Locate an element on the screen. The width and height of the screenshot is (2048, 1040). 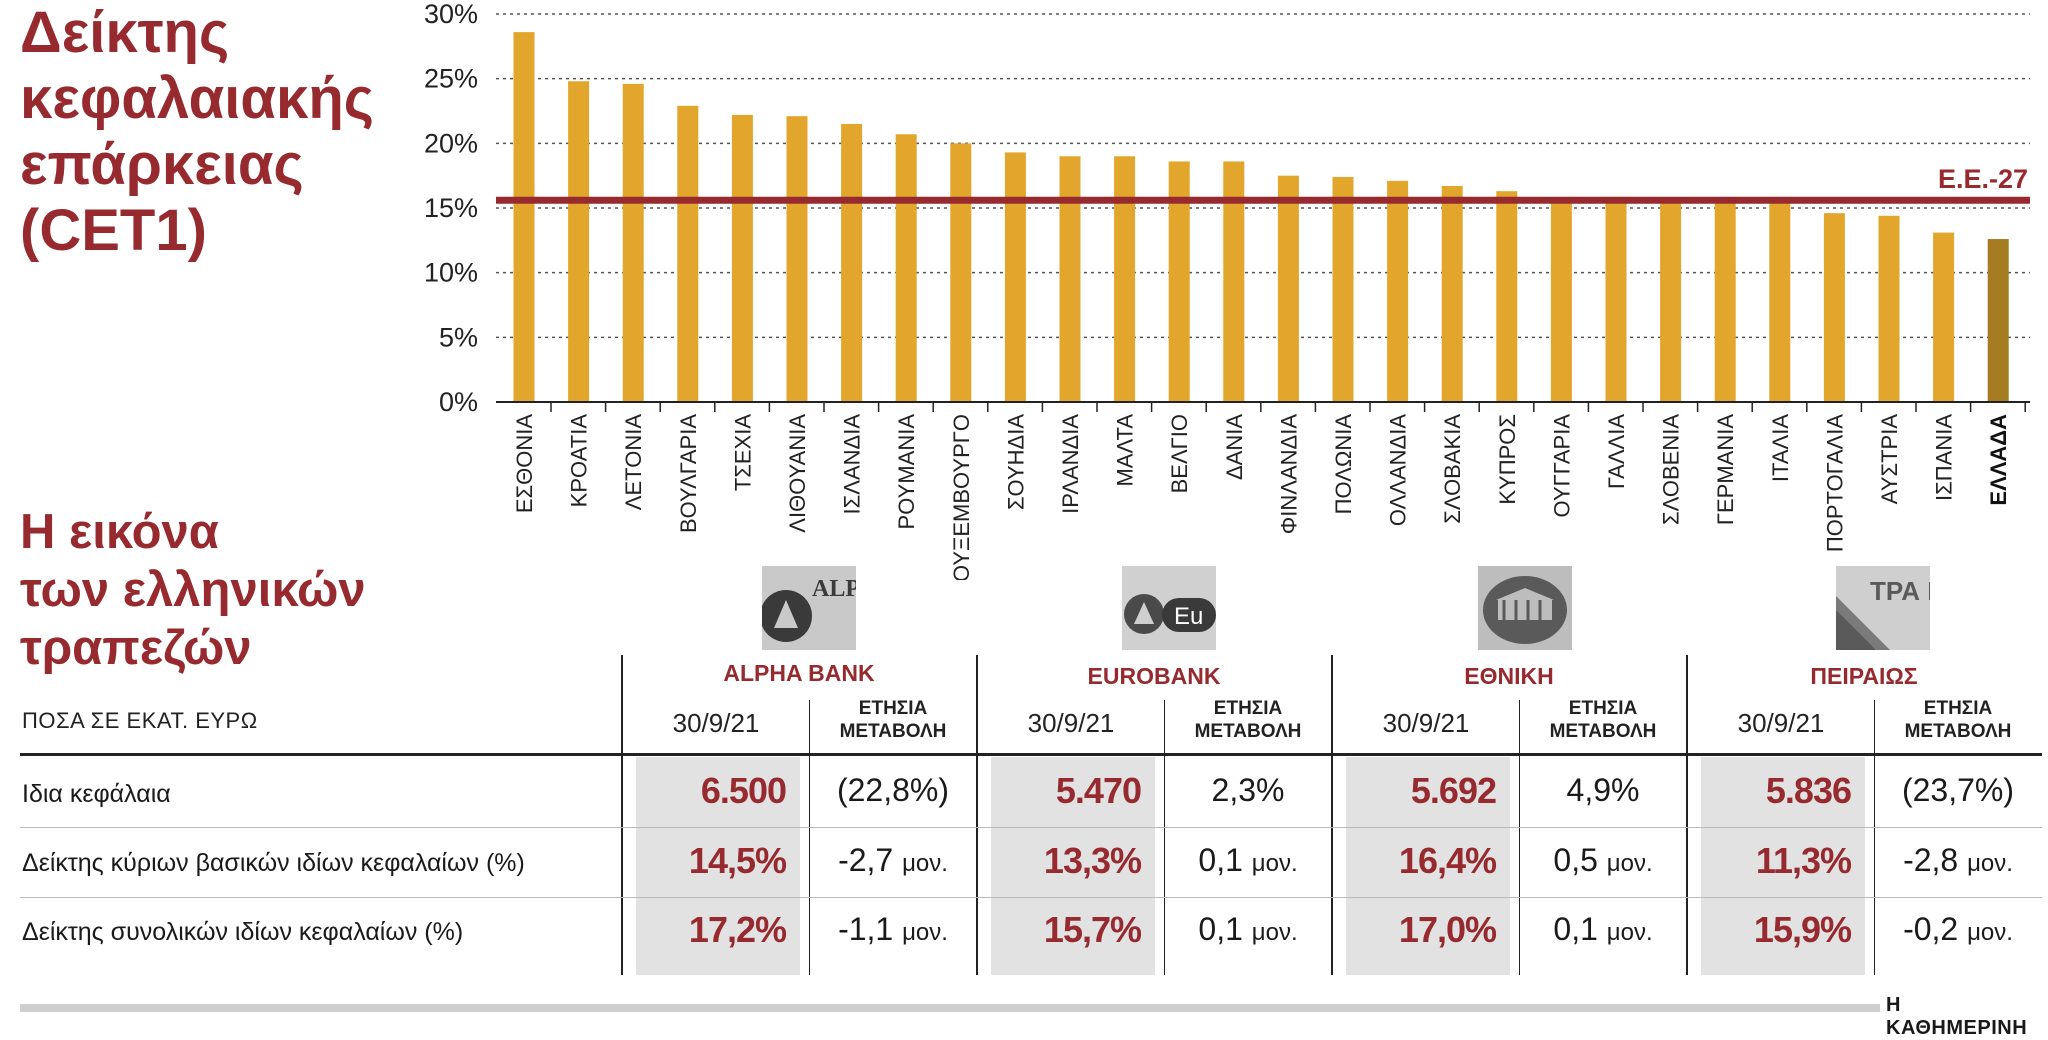
footer-bar is located at coordinates (950, 1008).